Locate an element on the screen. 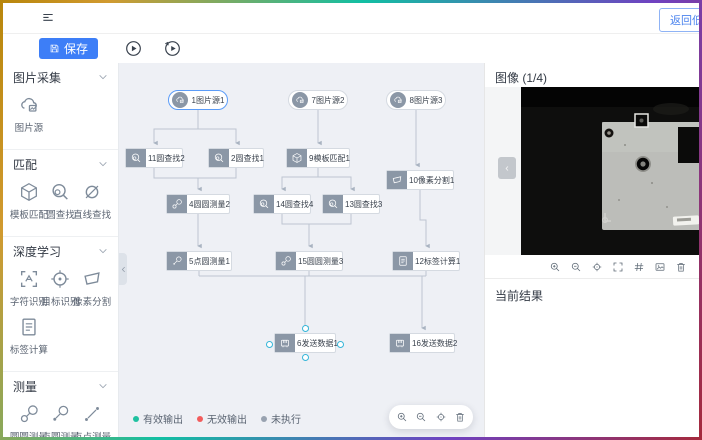 Image resolution: width=702 pixels, height=440 pixels. image-box-icon is located at coordinates (660, 267).